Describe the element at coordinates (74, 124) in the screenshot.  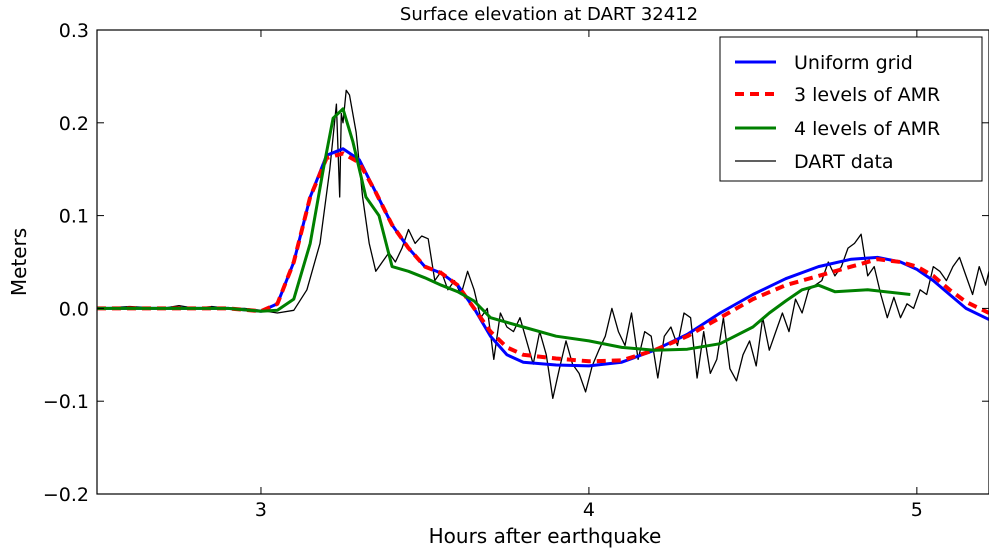
I see `y-tick-label: 0.2` at that location.